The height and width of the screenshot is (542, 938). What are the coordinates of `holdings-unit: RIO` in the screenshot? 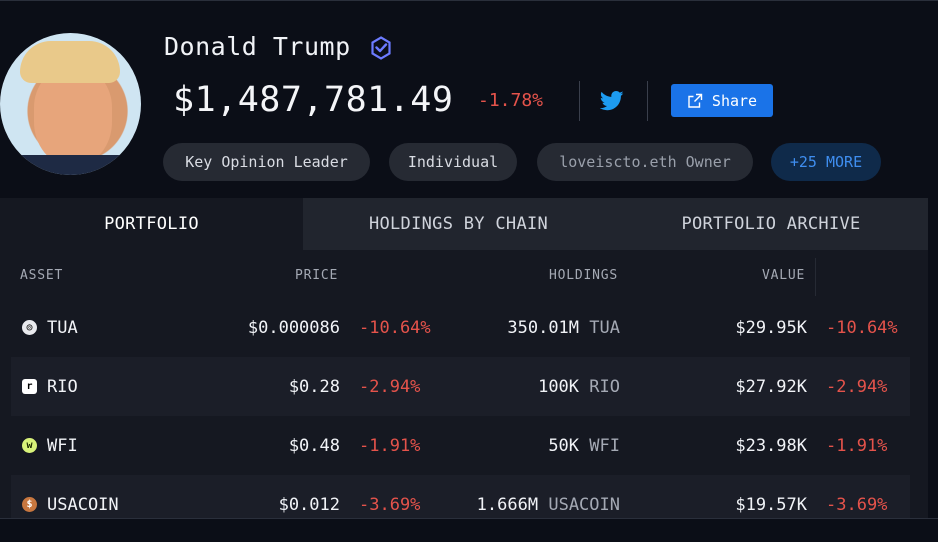 It's located at (604, 386).